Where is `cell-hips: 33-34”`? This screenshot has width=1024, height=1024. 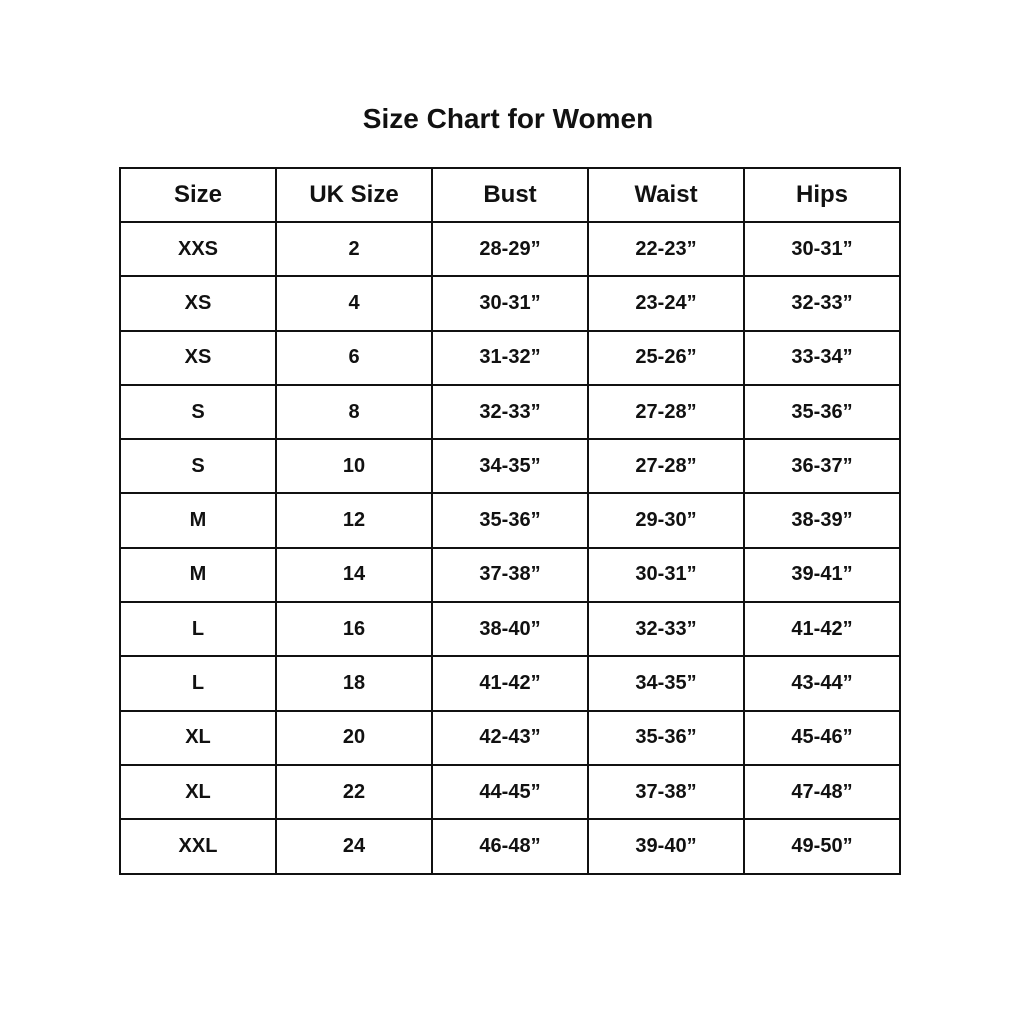 cell-hips: 33-34” is located at coordinates (822, 357).